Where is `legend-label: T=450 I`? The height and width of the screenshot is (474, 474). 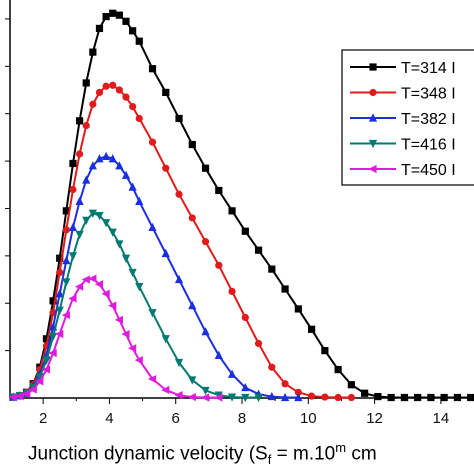
legend-label: T=450 I is located at coordinates (428, 170).